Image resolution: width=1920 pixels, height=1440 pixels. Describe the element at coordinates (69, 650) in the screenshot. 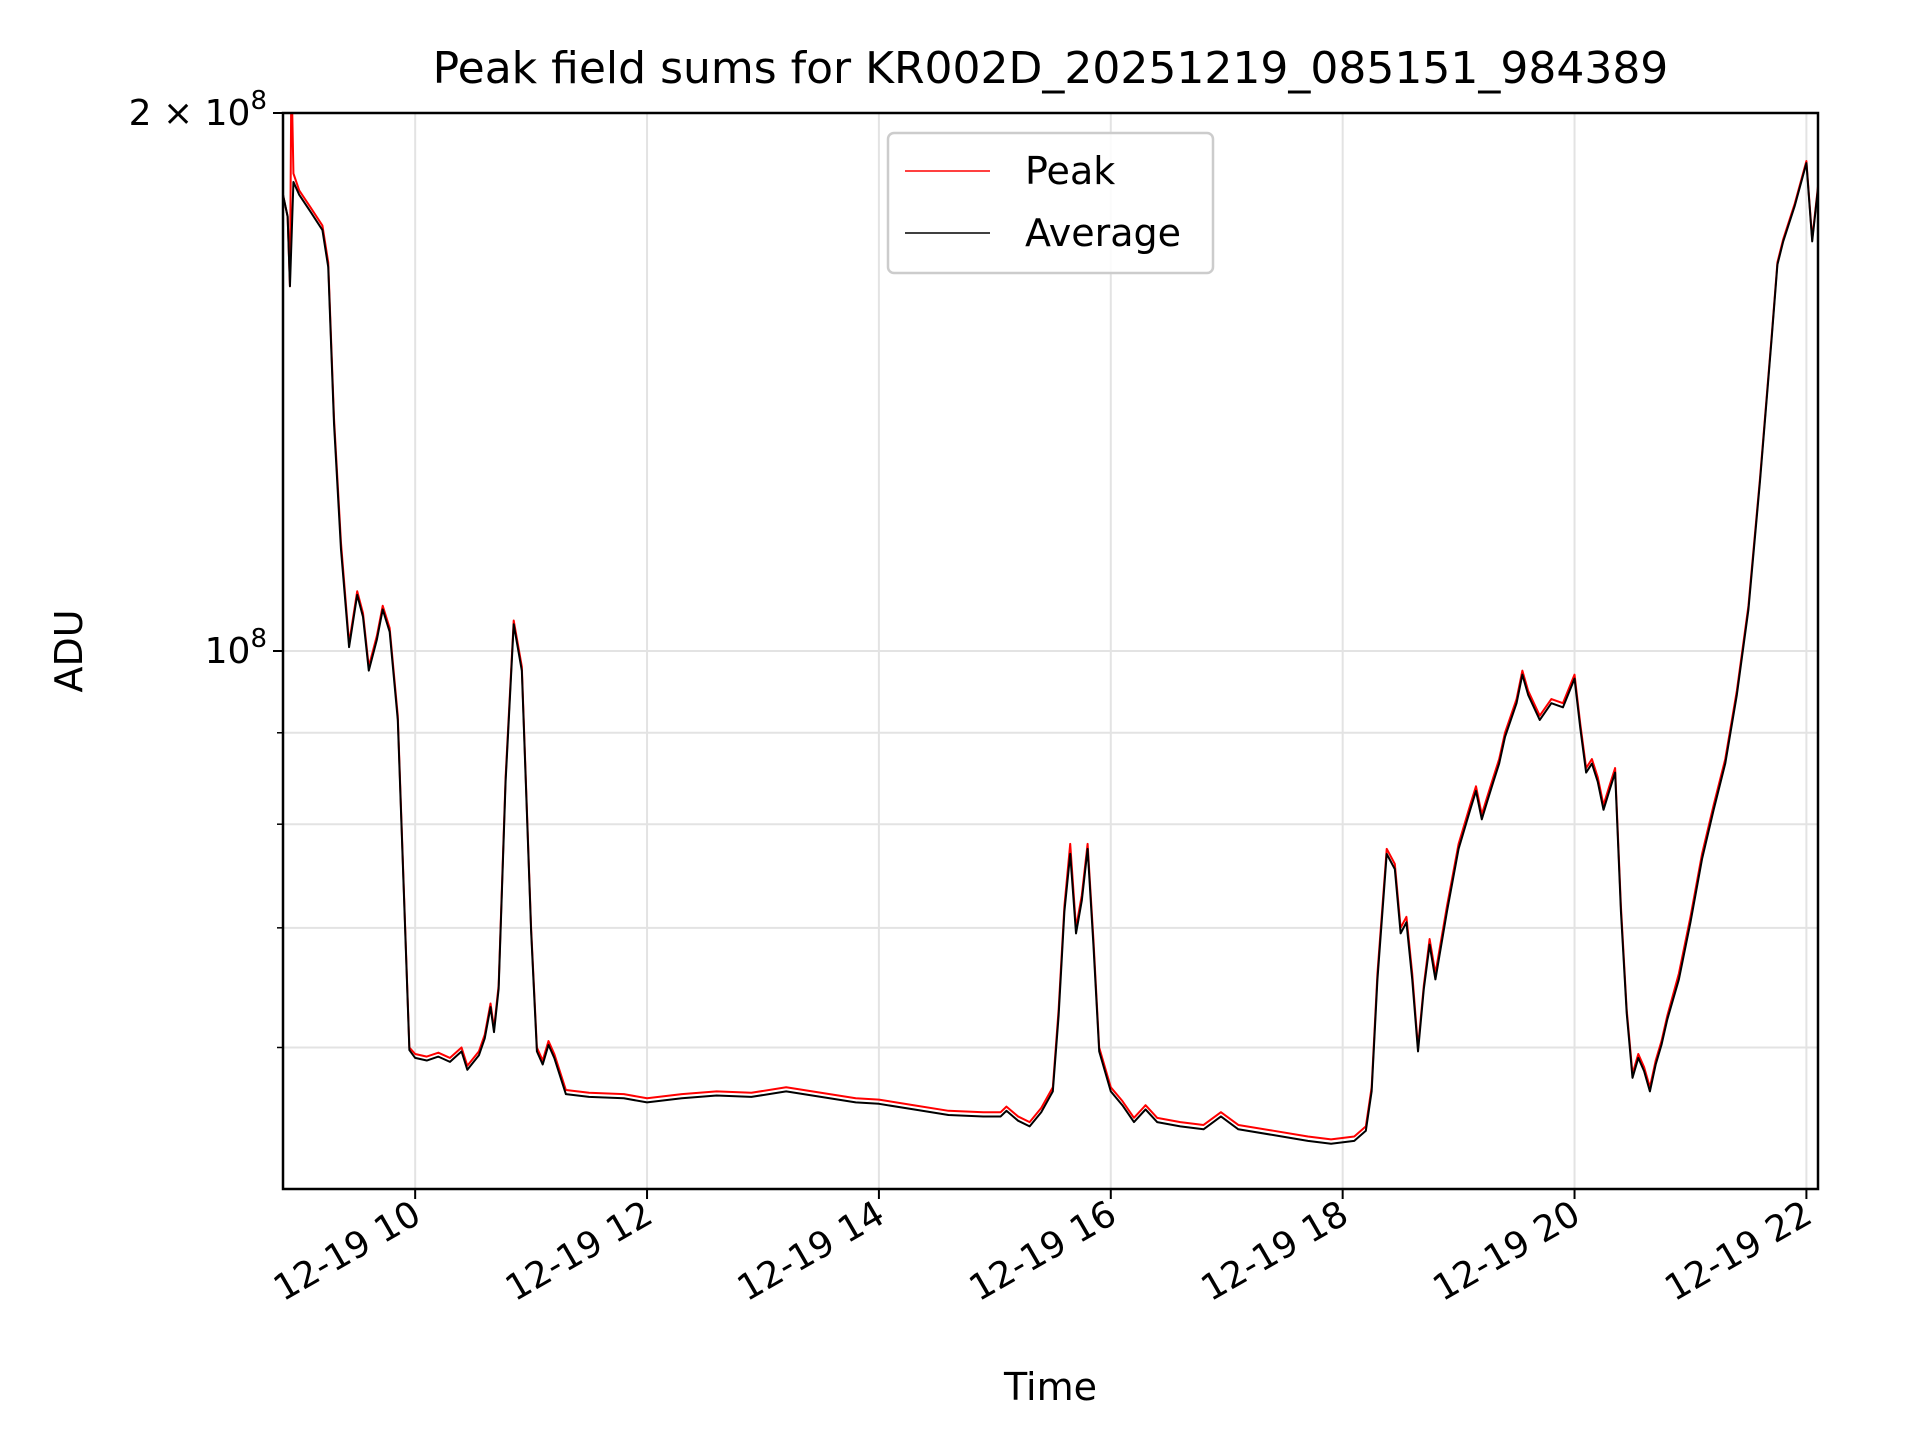

I see `y-axis-label: ADU` at that location.